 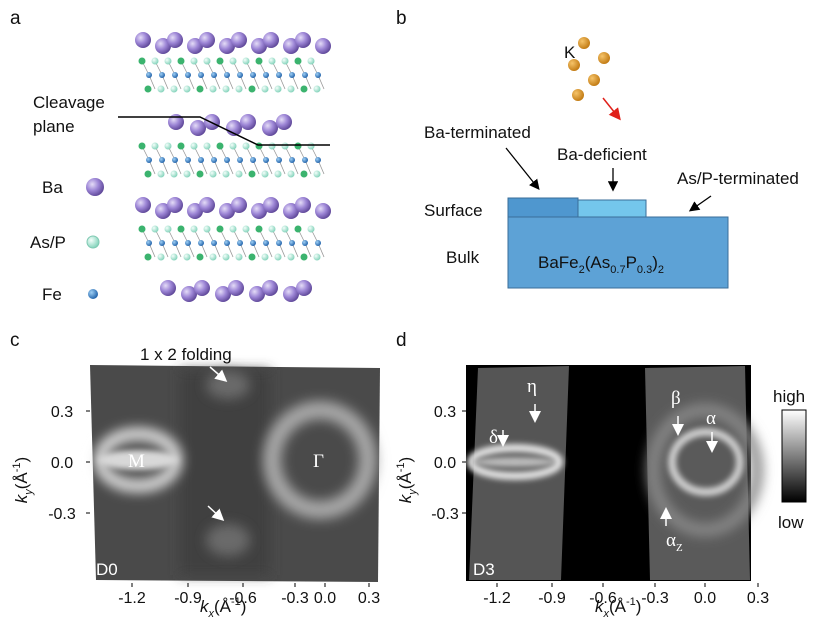 I want to click on surface-type: Ba-deficient, so click(x=602, y=154).